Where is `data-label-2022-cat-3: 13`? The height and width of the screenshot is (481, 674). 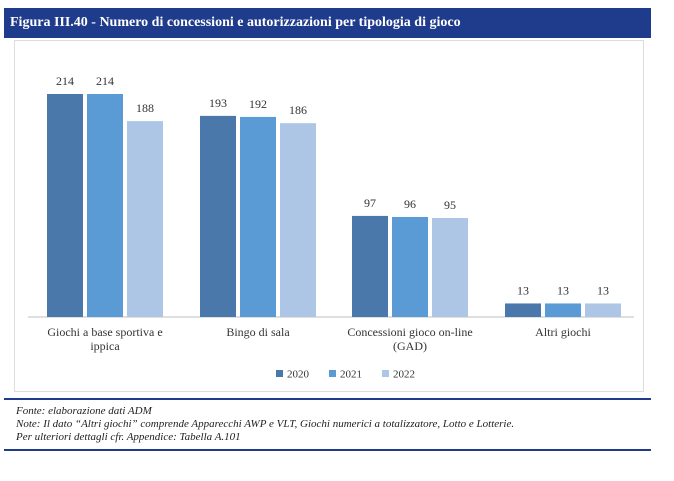 data-label-2022-cat-3: 13 is located at coordinates (603, 290).